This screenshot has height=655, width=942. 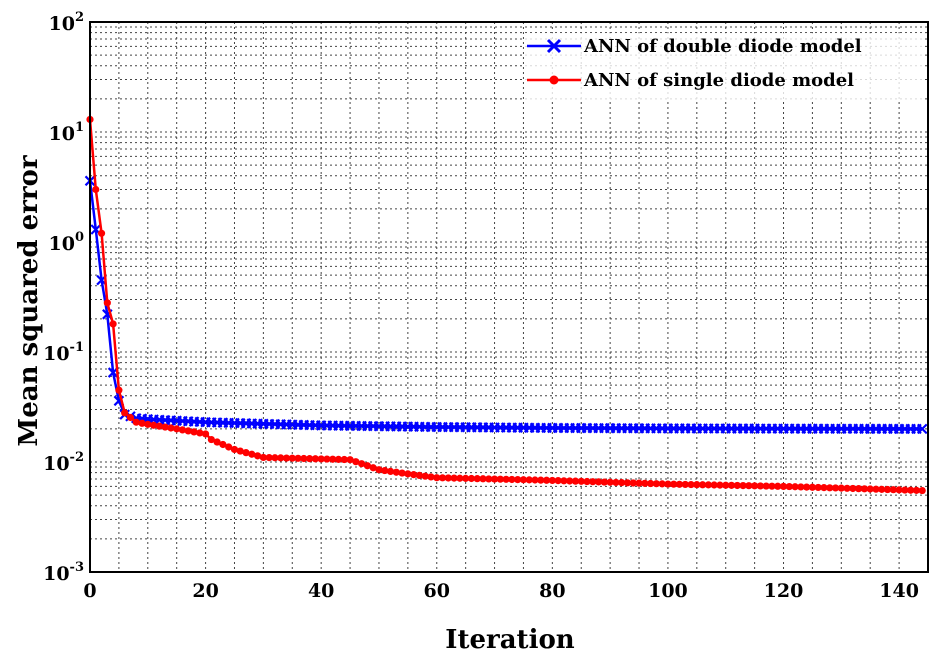 What do you see at coordinates (63, 352) in the screenshot?
I see `y-tick-label: 10⁻¹` at bounding box center [63, 352].